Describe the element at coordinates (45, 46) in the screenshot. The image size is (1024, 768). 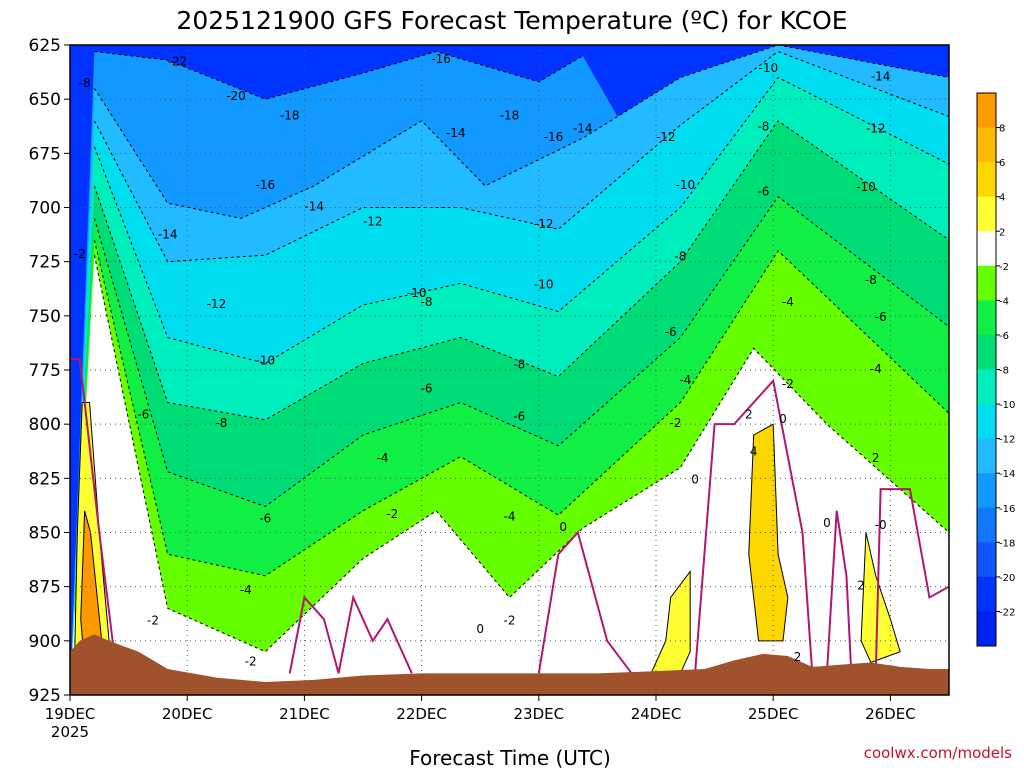
I see `y-tick-label: 625` at that location.